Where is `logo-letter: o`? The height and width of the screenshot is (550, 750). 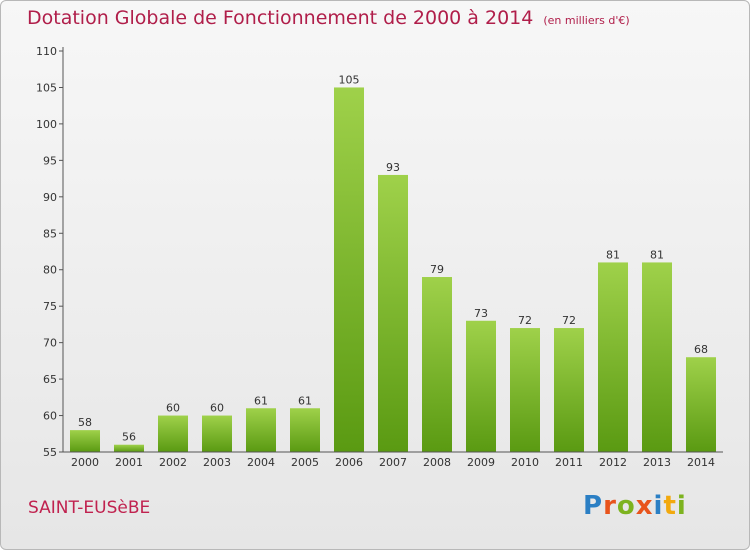
logo-letter: o is located at coordinates (626, 506).